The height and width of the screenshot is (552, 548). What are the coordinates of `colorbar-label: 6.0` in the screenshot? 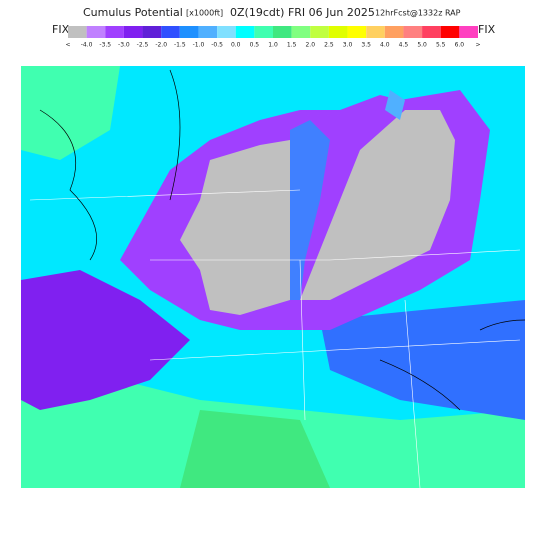 It's located at (460, 45).